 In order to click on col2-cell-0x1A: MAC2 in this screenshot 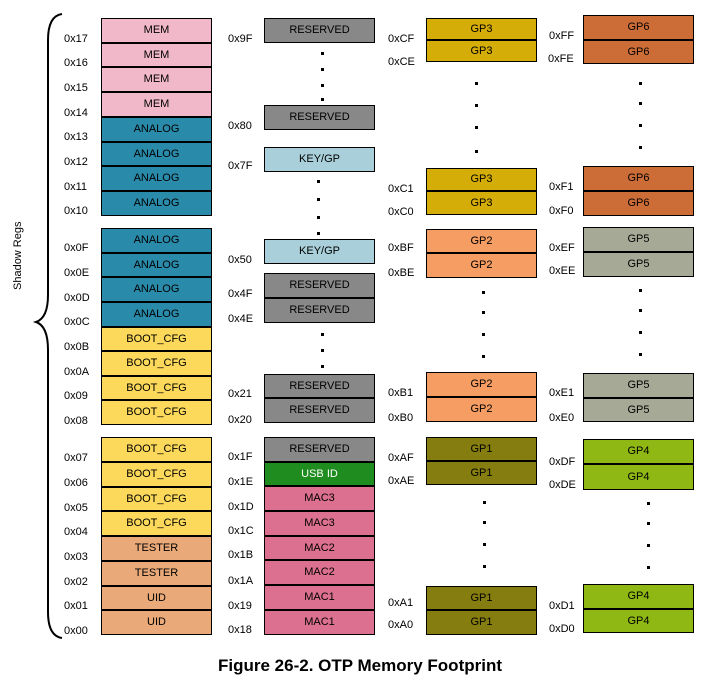, I will do `click(319, 572)`.